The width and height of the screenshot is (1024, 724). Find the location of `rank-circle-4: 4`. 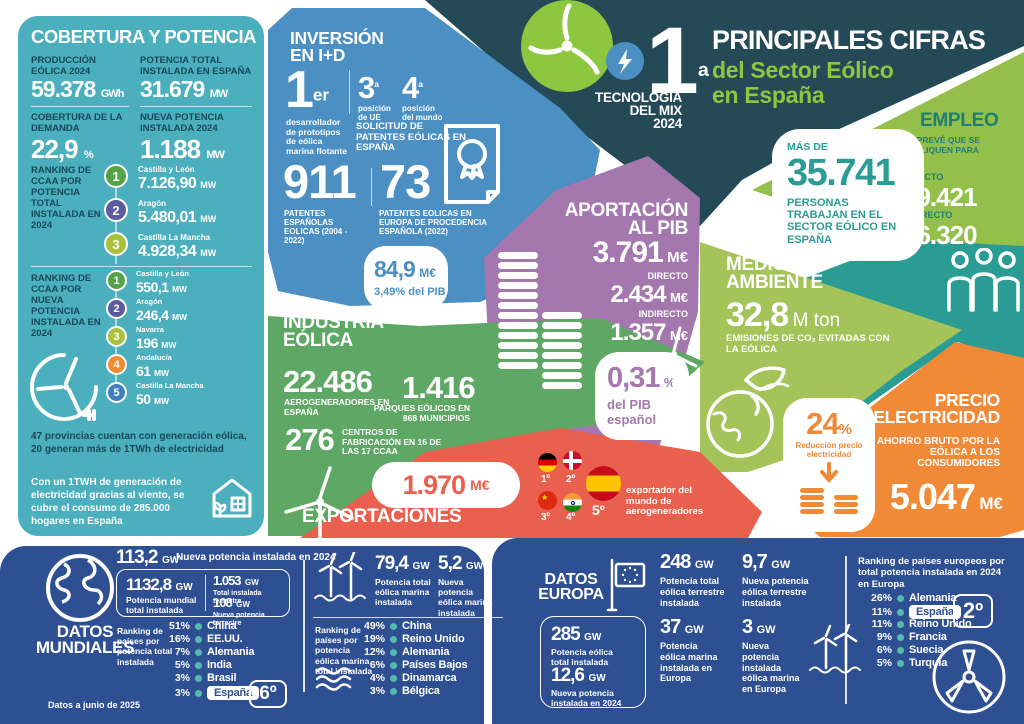

rank-circle-4: 4 is located at coordinates (116, 364).